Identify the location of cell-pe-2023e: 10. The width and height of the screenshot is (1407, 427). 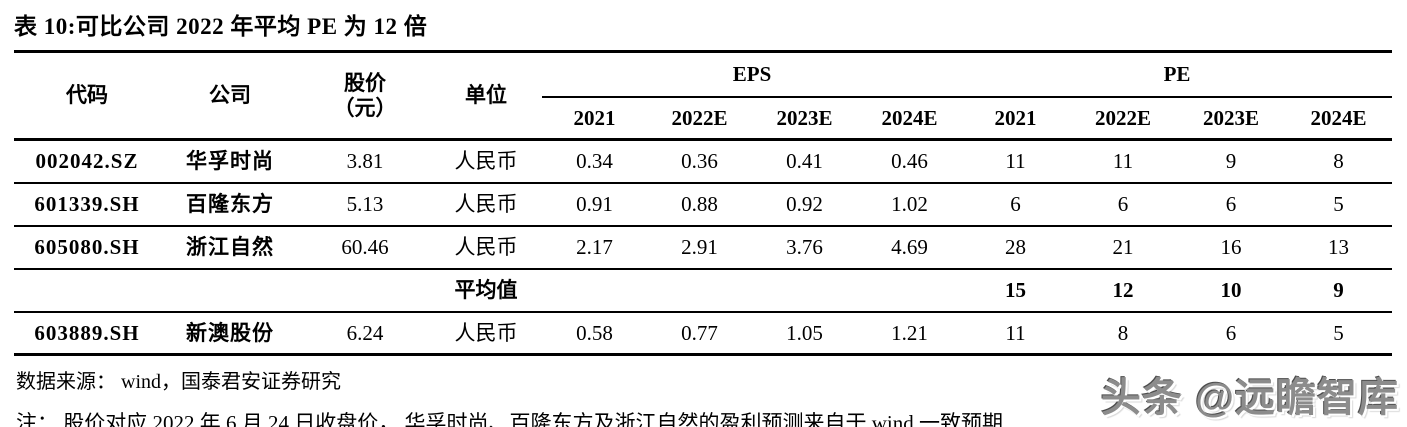
(1231, 289).